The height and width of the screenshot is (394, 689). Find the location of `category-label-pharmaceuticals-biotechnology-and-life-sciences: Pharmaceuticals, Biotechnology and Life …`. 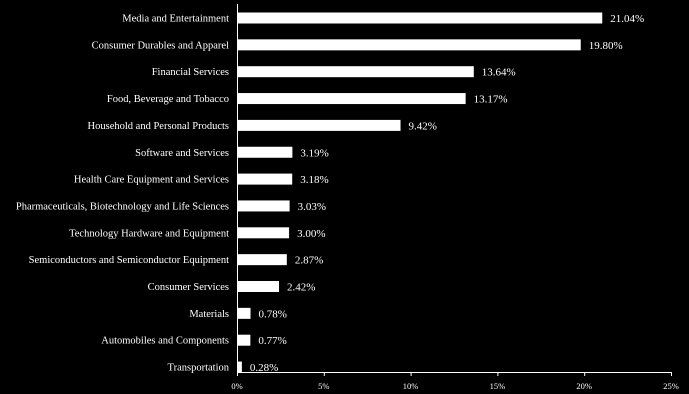

category-label-pharmaceuticals-biotechnology-and-life-sciences: Pharmaceuticals, Biotechnology and Life … is located at coordinates (122, 206).